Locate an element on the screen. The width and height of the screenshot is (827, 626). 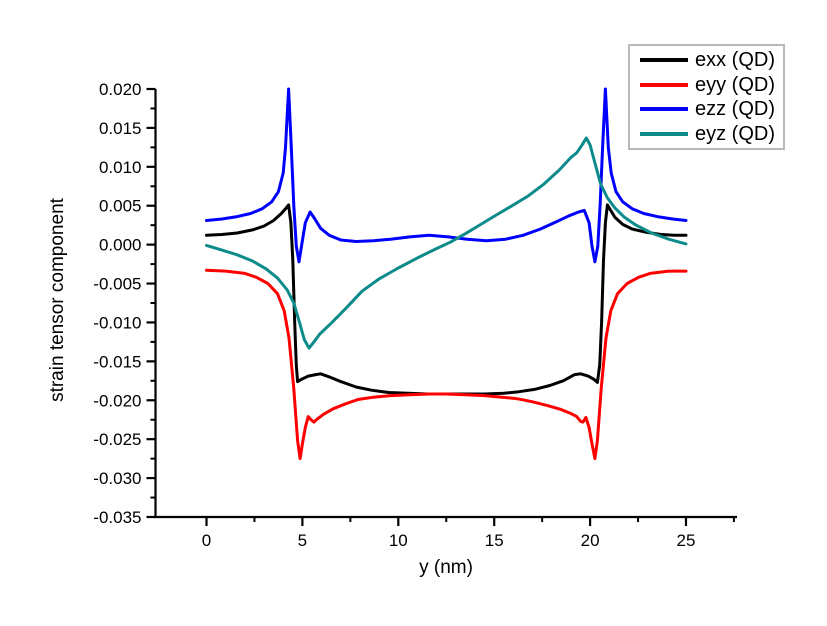
x-tick-label: 25 is located at coordinates (686, 540).